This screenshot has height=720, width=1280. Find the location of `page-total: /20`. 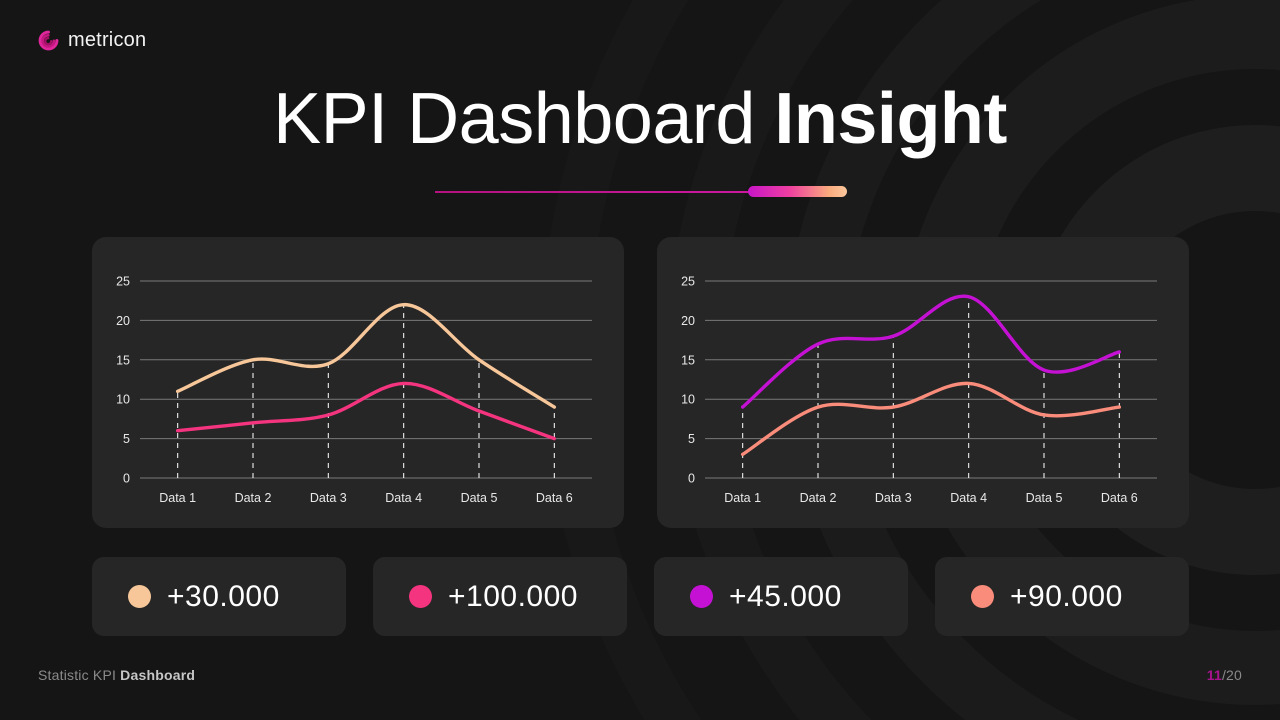

page-total: /20 is located at coordinates (1231, 675).